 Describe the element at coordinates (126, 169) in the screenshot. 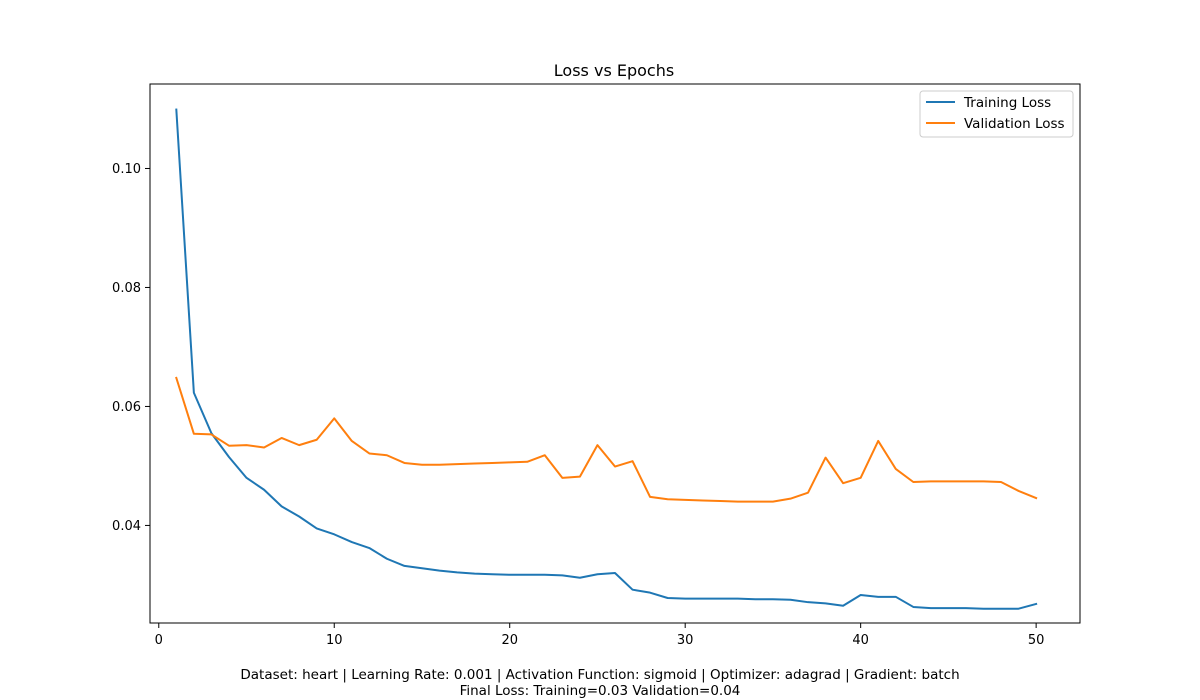

I see `y-tick-label: 0.10` at that location.